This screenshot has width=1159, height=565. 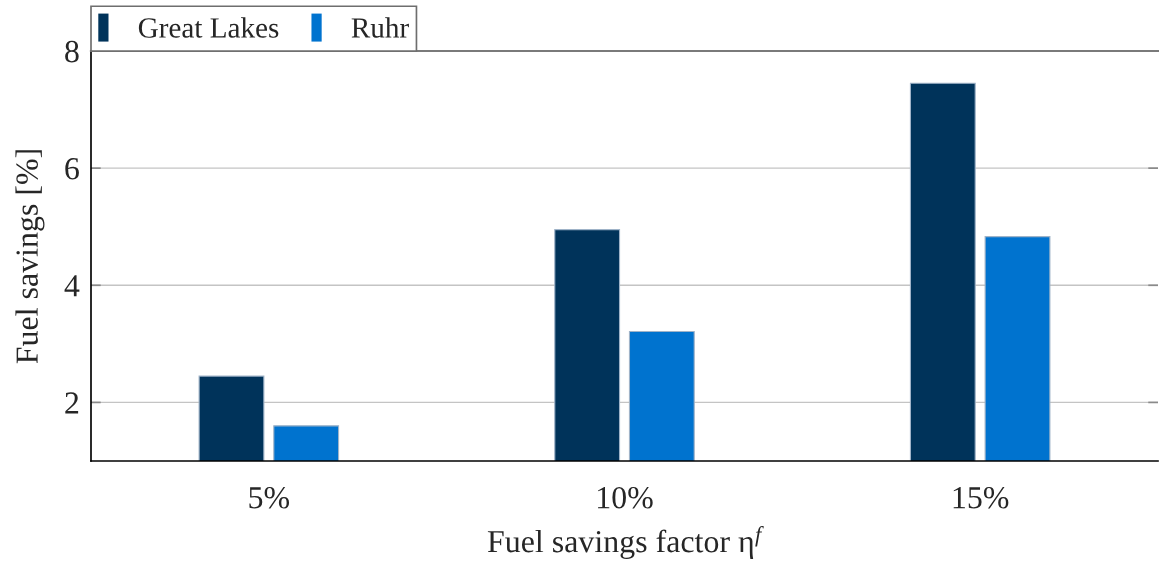 I want to click on y-tick-label: 4, so click(x=72, y=286).